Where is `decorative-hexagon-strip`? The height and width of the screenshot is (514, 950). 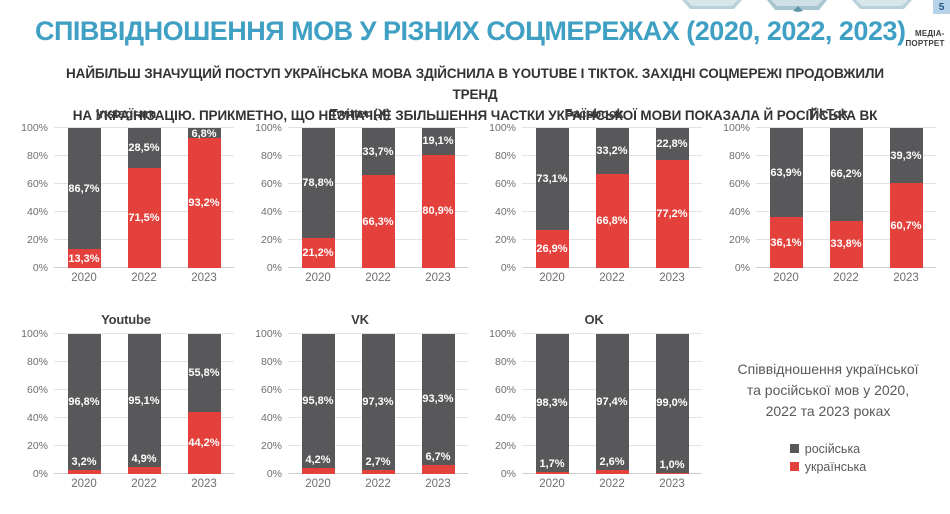
decorative-hexagon-strip is located at coordinates (797, 6).